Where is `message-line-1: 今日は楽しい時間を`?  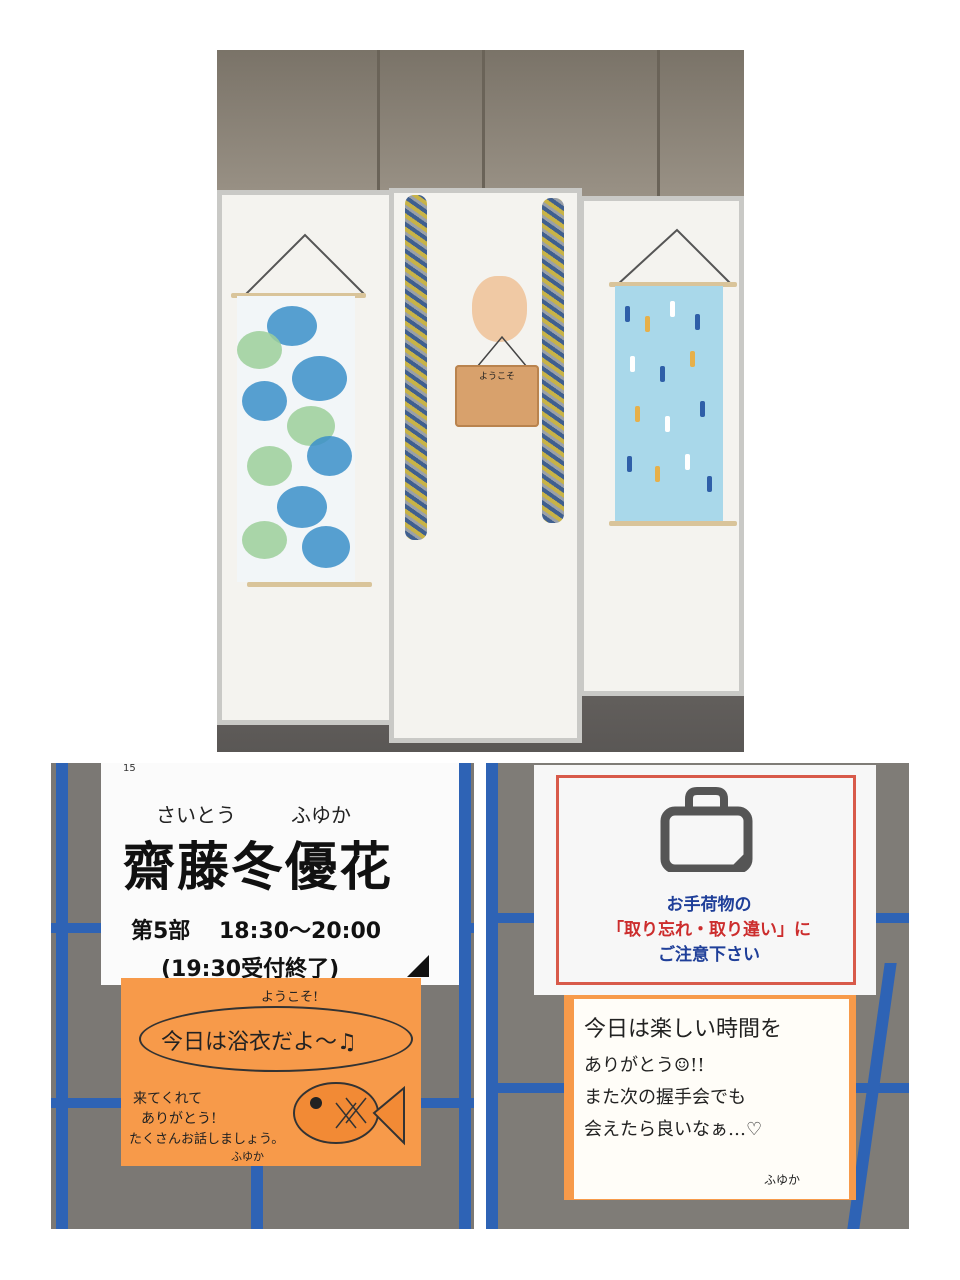
message-line-1: 今日は楽しい時間を is located at coordinates (683, 1029).